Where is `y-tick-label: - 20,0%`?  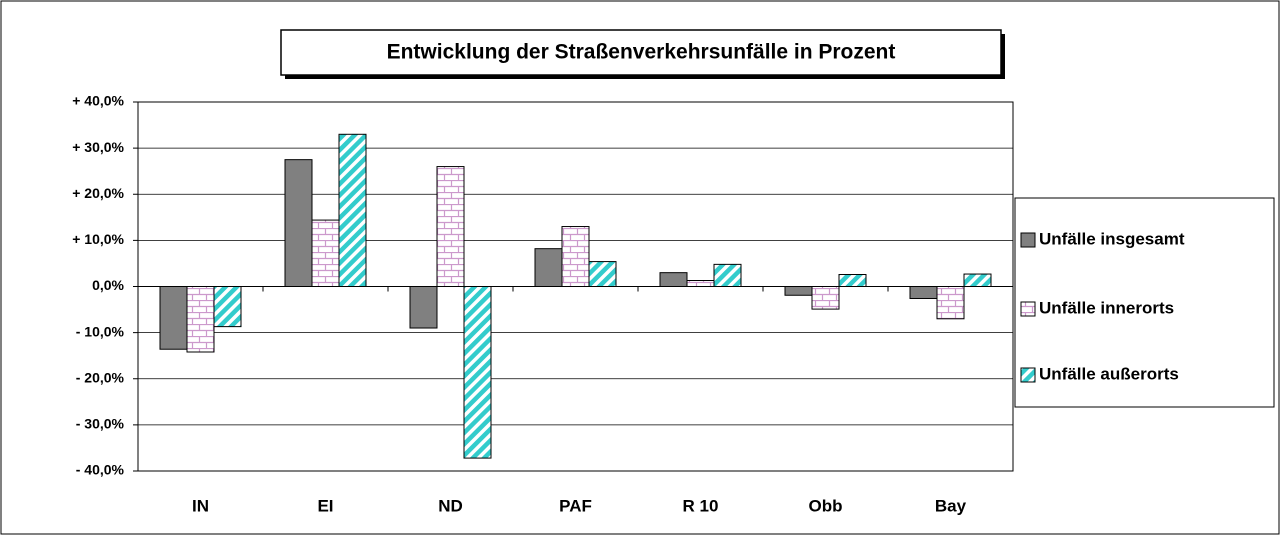 y-tick-label: - 20,0% is located at coordinates (100, 377).